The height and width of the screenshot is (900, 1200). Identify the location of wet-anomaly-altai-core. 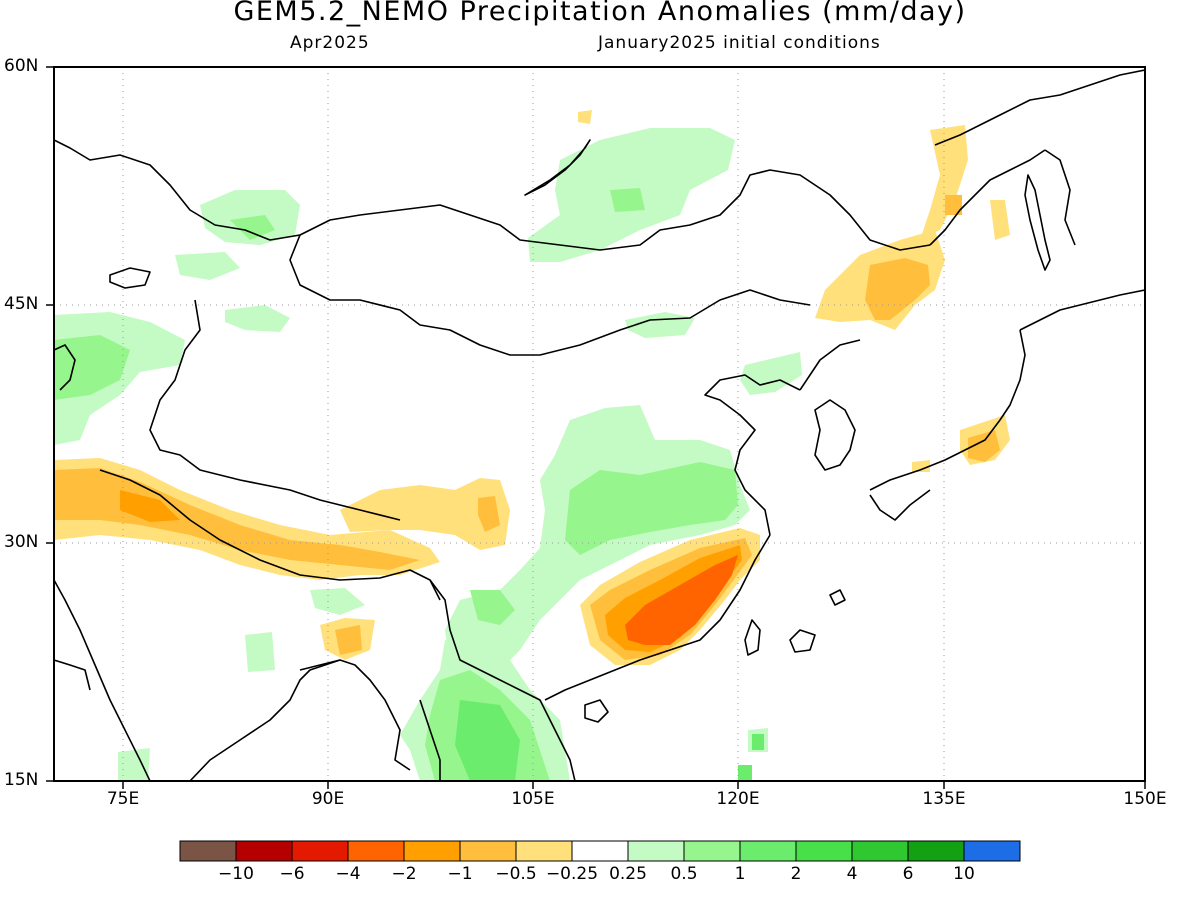
(252, 227).